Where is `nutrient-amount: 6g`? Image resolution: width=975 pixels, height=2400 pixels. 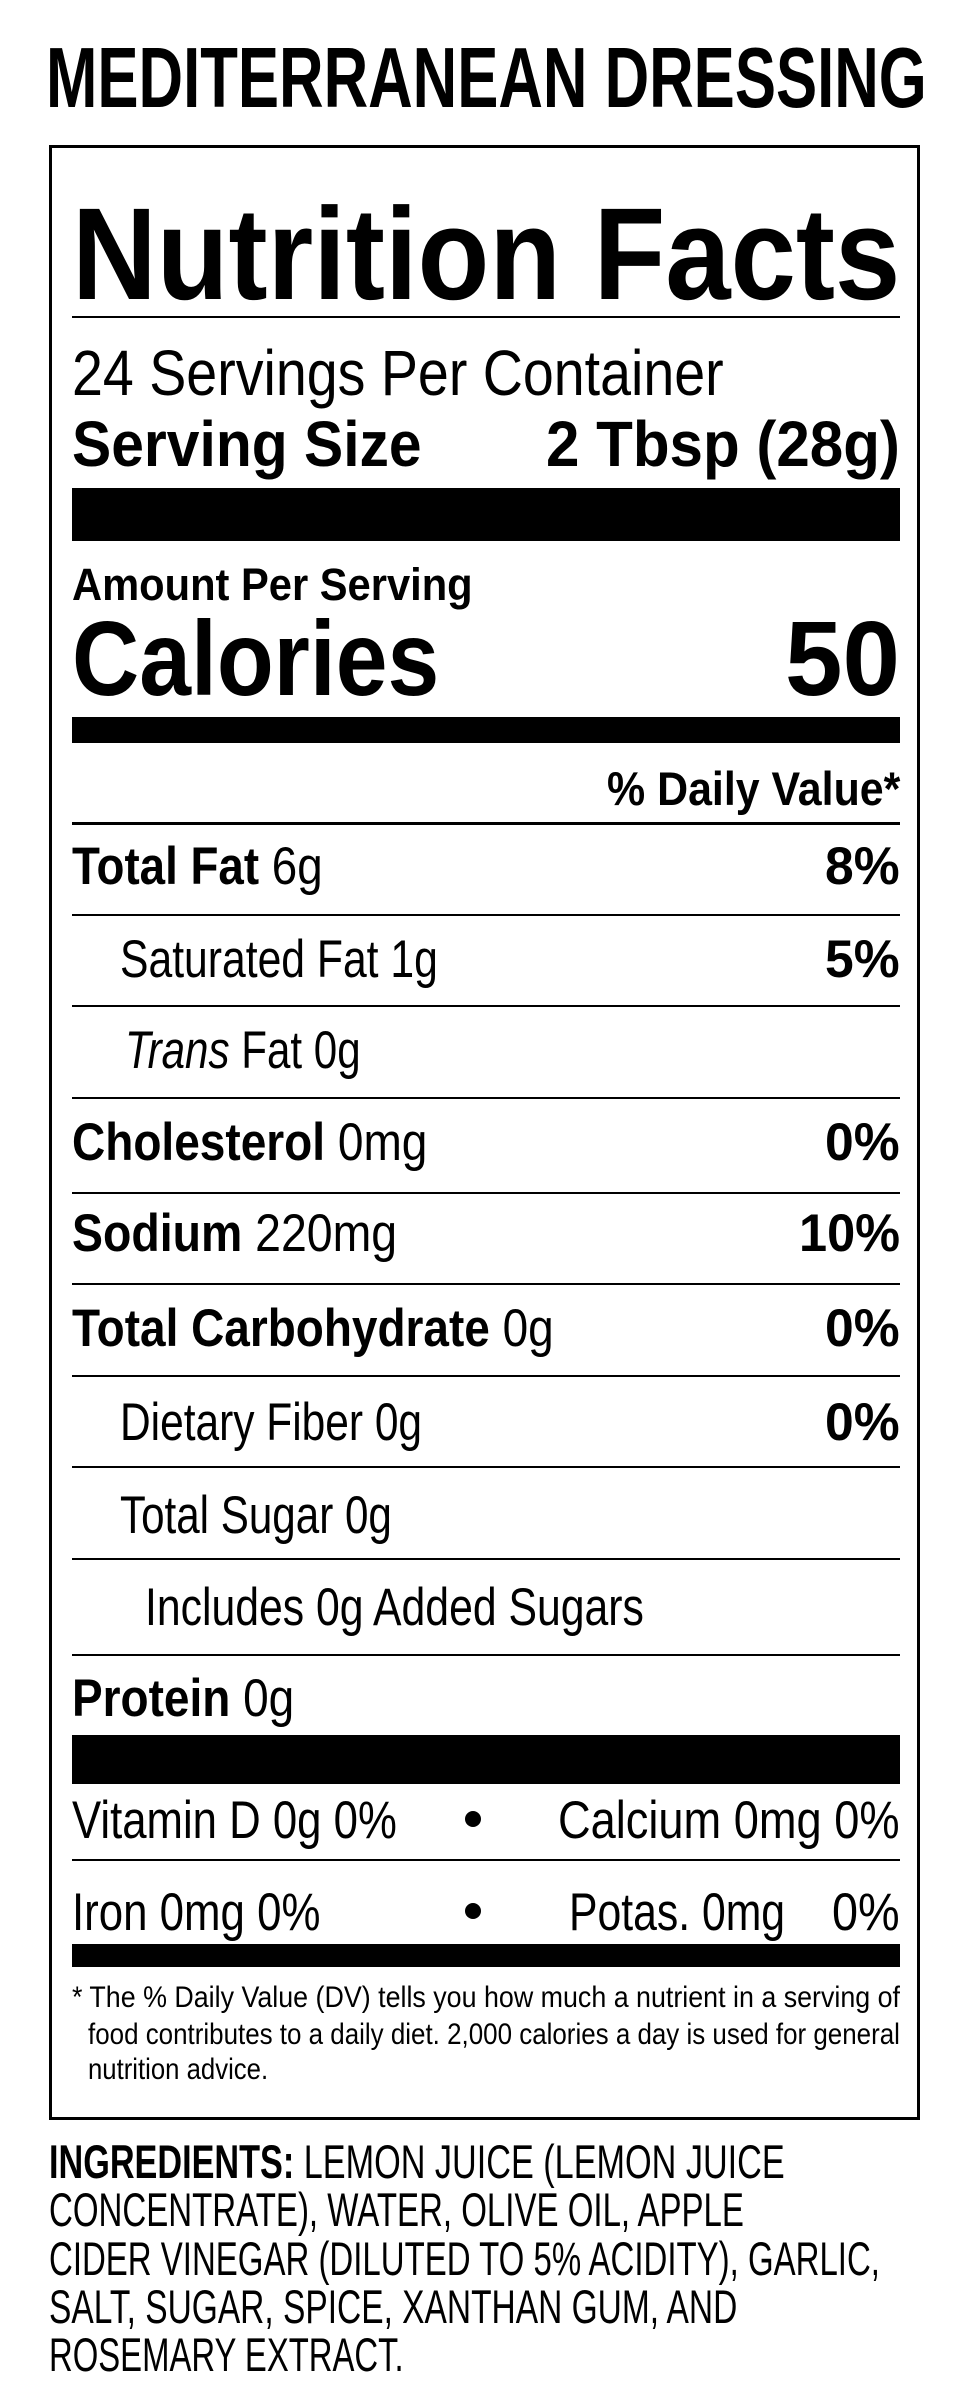 nutrient-amount: 6g is located at coordinates (297, 866).